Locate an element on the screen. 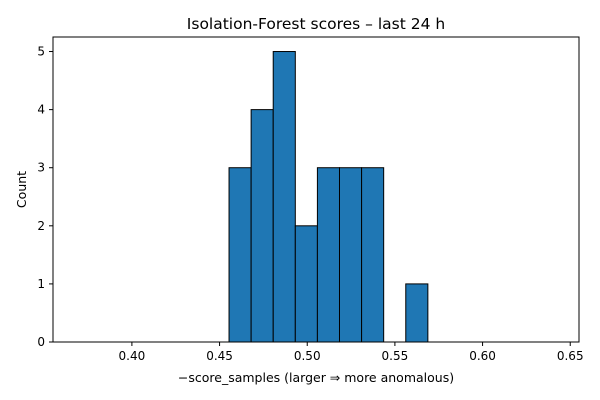  y-tick-label: 2 is located at coordinates (41, 226).